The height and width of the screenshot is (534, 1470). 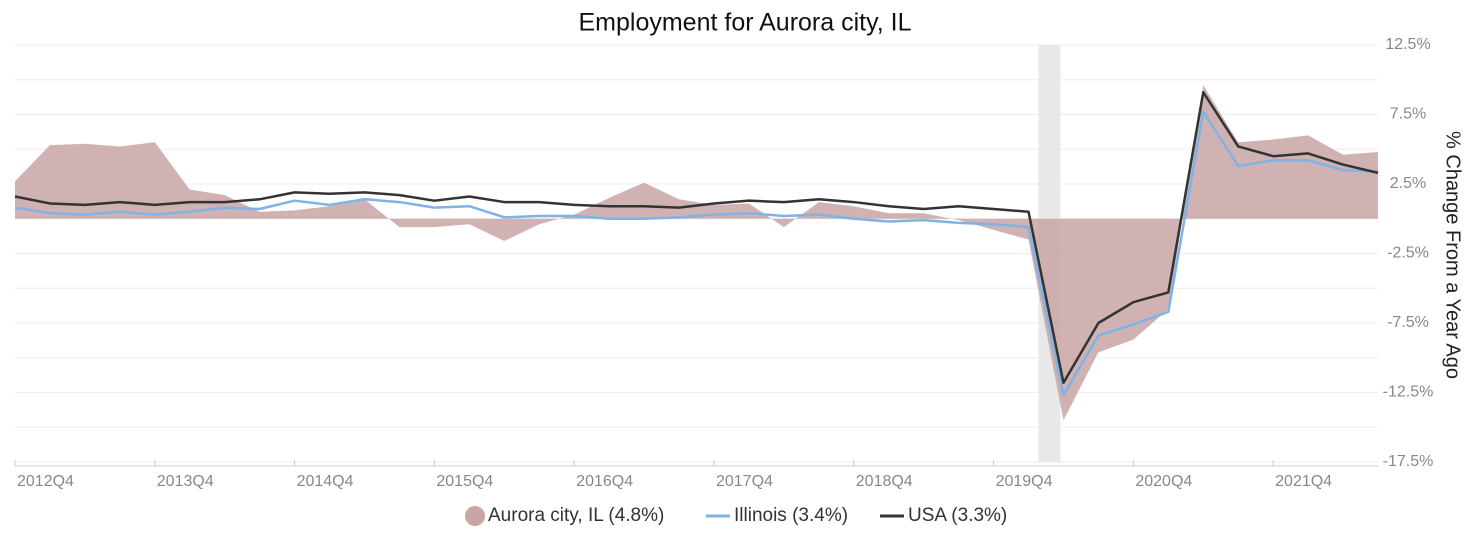 I want to click on x-tick-label: 2017Q4, so click(x=744, y=481).